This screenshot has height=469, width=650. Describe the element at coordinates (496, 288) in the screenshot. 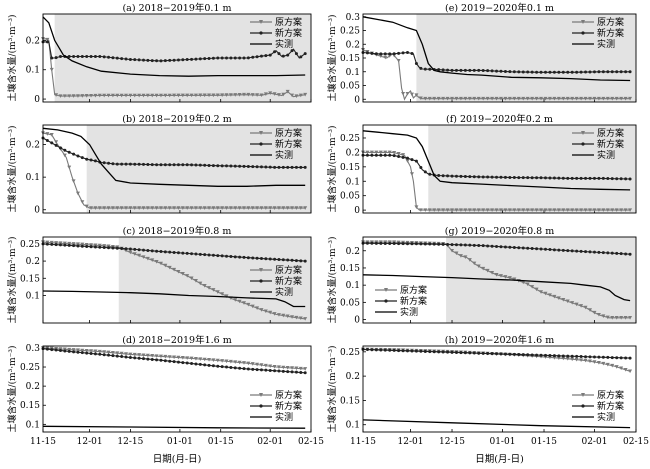

I see `series-line-observed` at that location.